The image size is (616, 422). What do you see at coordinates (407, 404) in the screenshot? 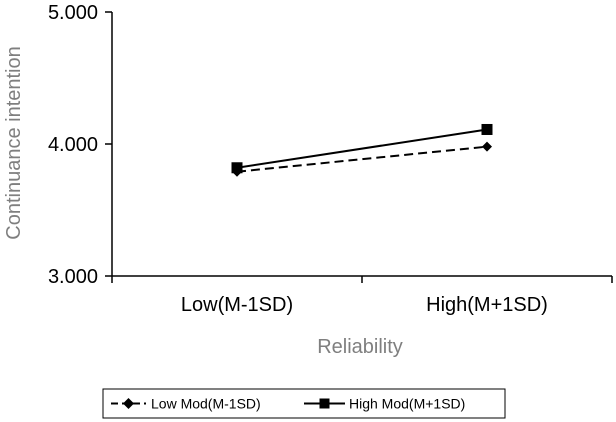
I see `legend-label-high-mod: High Mod(M+1SD)` at bounding box center [407, 404].